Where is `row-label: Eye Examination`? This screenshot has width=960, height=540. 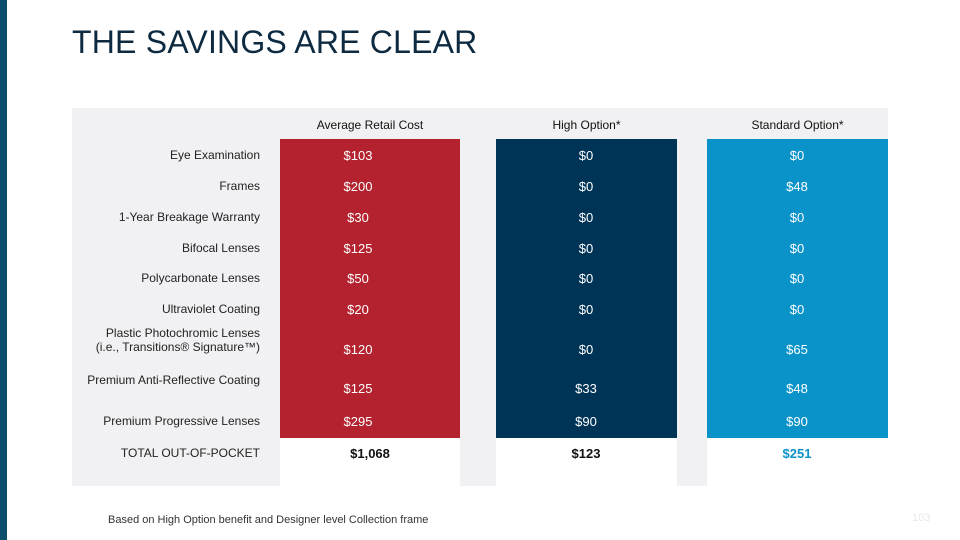 row-label: Eye Examination is located at coordinates (214, 155).